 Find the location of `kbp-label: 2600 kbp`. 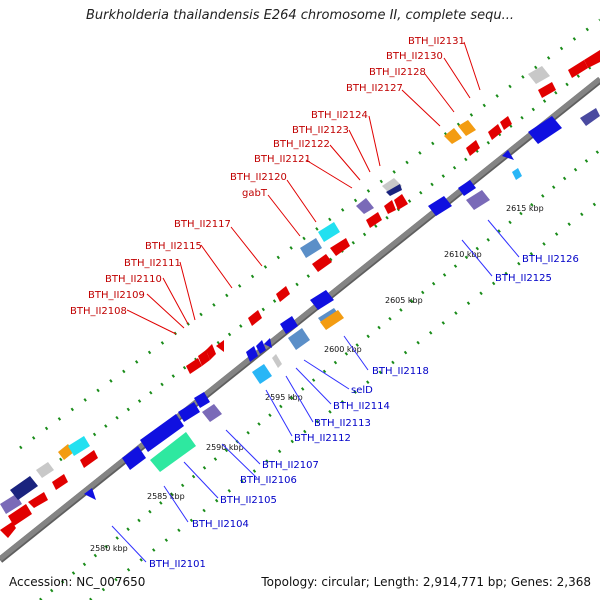

kbp-label: 2600 kbp is located at coordinates (343, 349).